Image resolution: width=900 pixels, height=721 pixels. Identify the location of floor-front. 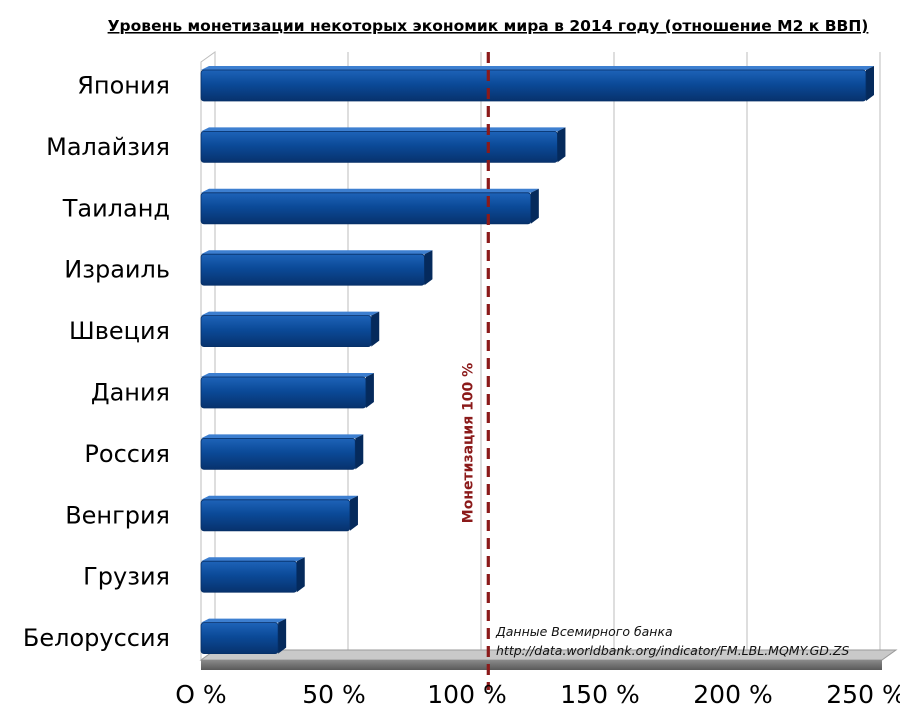
(541, 665).